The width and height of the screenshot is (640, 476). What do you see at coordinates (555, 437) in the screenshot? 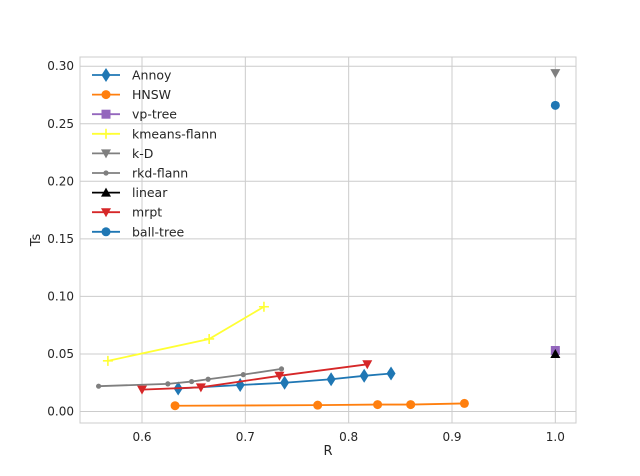
I see `x-tick-label: 1.0` at bounding box center [555, 437].